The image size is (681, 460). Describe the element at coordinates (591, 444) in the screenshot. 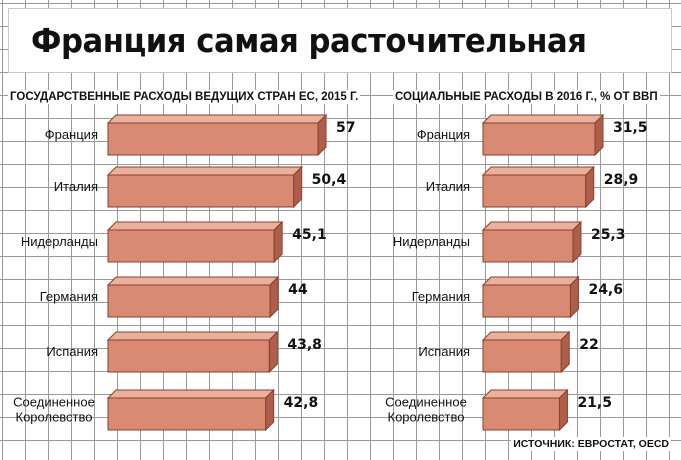

I see `source-note: ИСТОЧНИК: ЕВРОСТАТ, OECD` at that location.